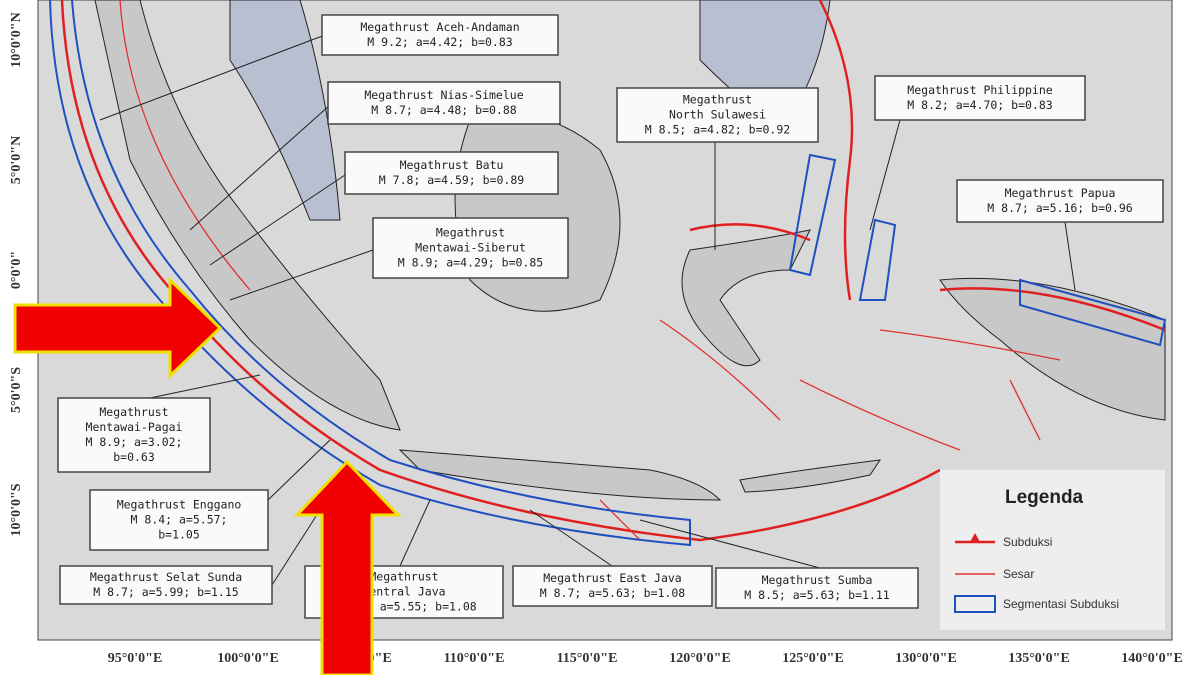 The width and height of the screenshot is (1200, 675). What do you see at coordinates (717, 130) in the screenshot?
I see `callout-text: M 8.5; a=4.82; b=0.92` at bounding box center [717, 130].